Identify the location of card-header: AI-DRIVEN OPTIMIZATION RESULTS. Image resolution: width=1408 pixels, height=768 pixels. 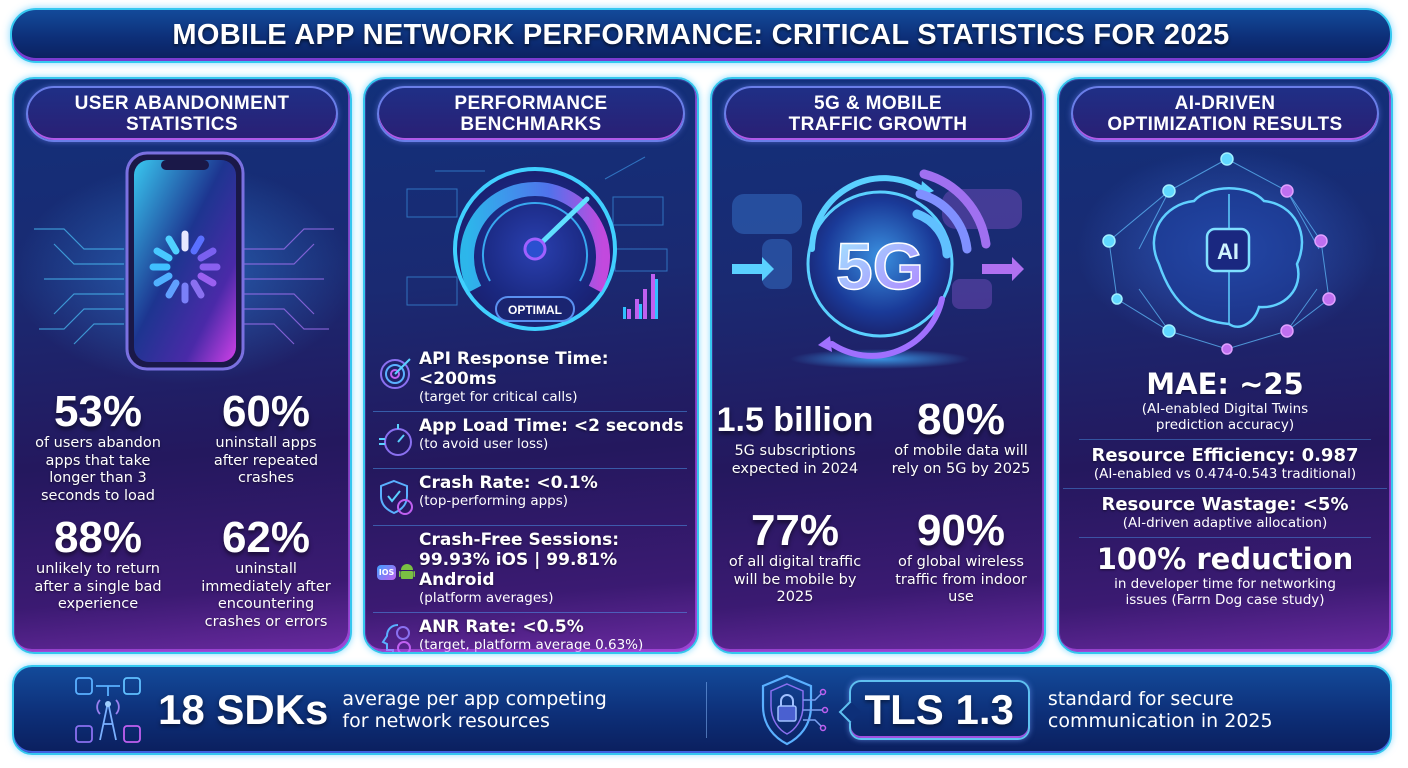
(1225, 114).